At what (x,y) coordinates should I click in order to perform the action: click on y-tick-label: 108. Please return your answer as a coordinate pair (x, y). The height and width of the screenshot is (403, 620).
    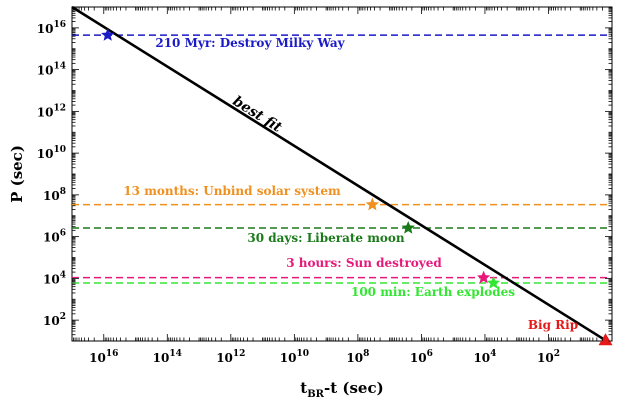
    Looking at the image, I should click on (54, 195).